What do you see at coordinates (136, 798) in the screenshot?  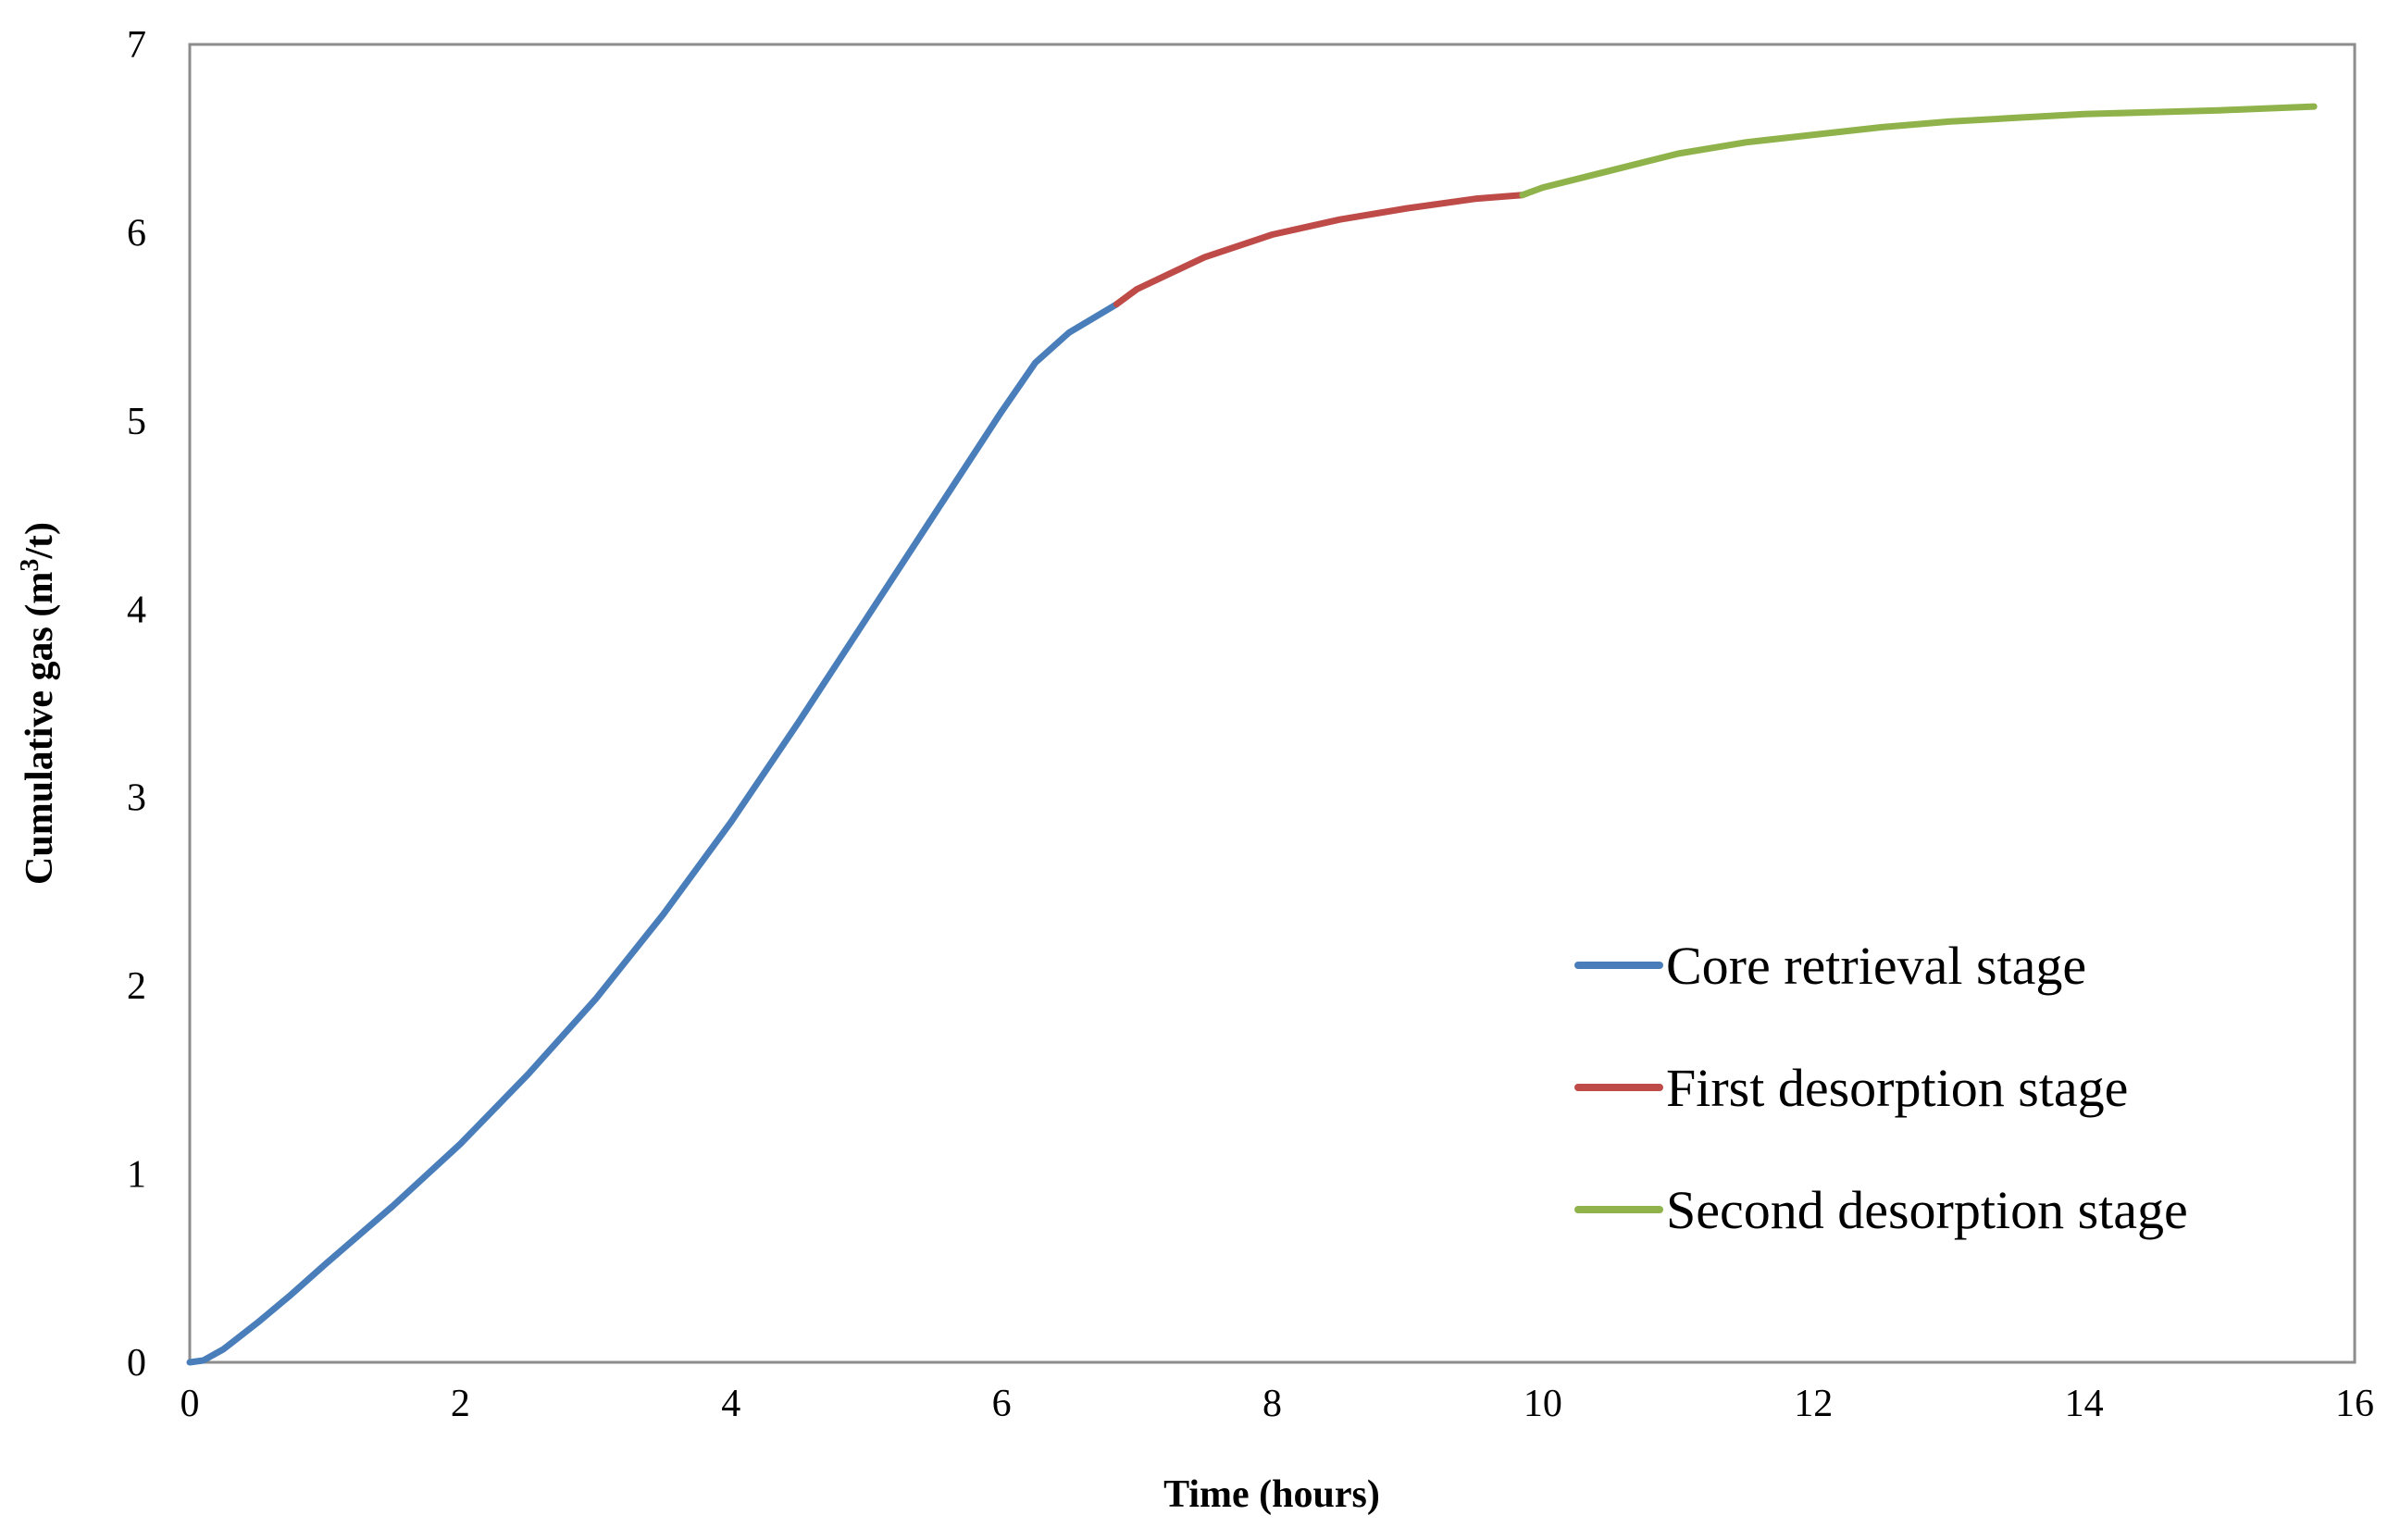 I see `y-tick-label: 3` at bounding box center [136, 798].